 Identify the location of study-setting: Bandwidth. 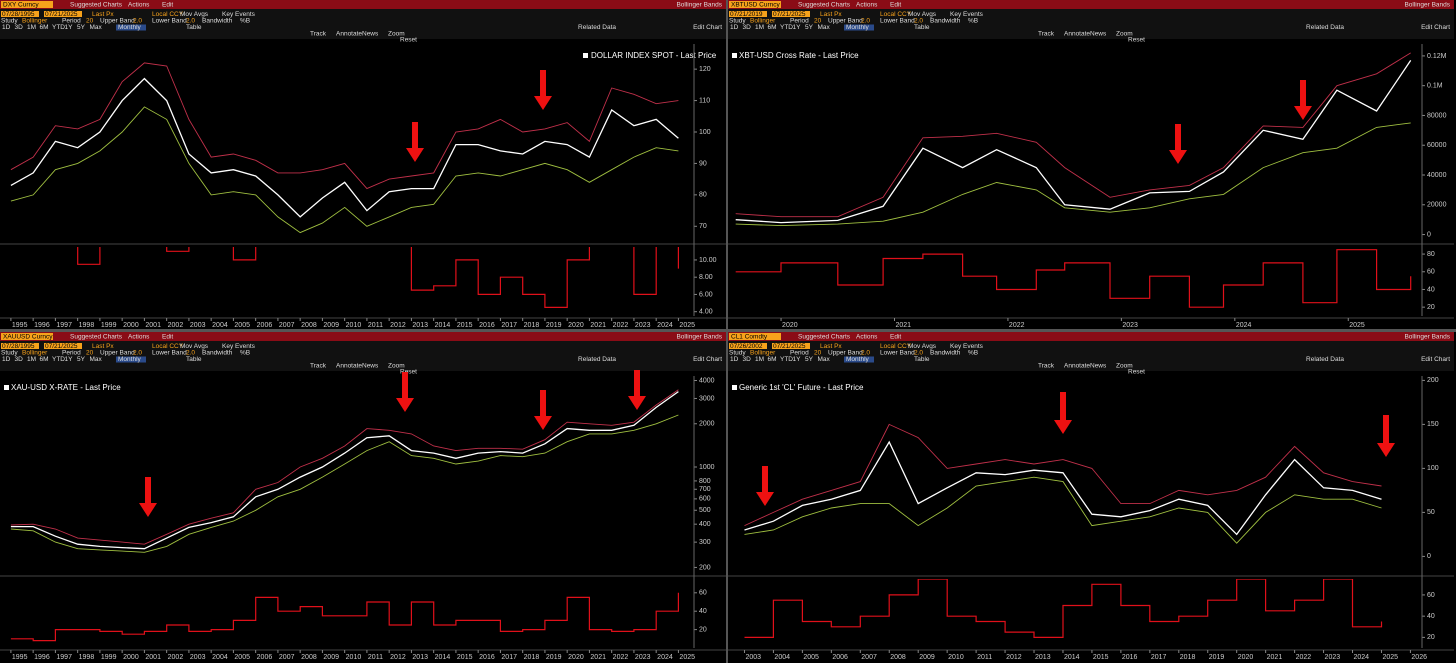
(945, 21).